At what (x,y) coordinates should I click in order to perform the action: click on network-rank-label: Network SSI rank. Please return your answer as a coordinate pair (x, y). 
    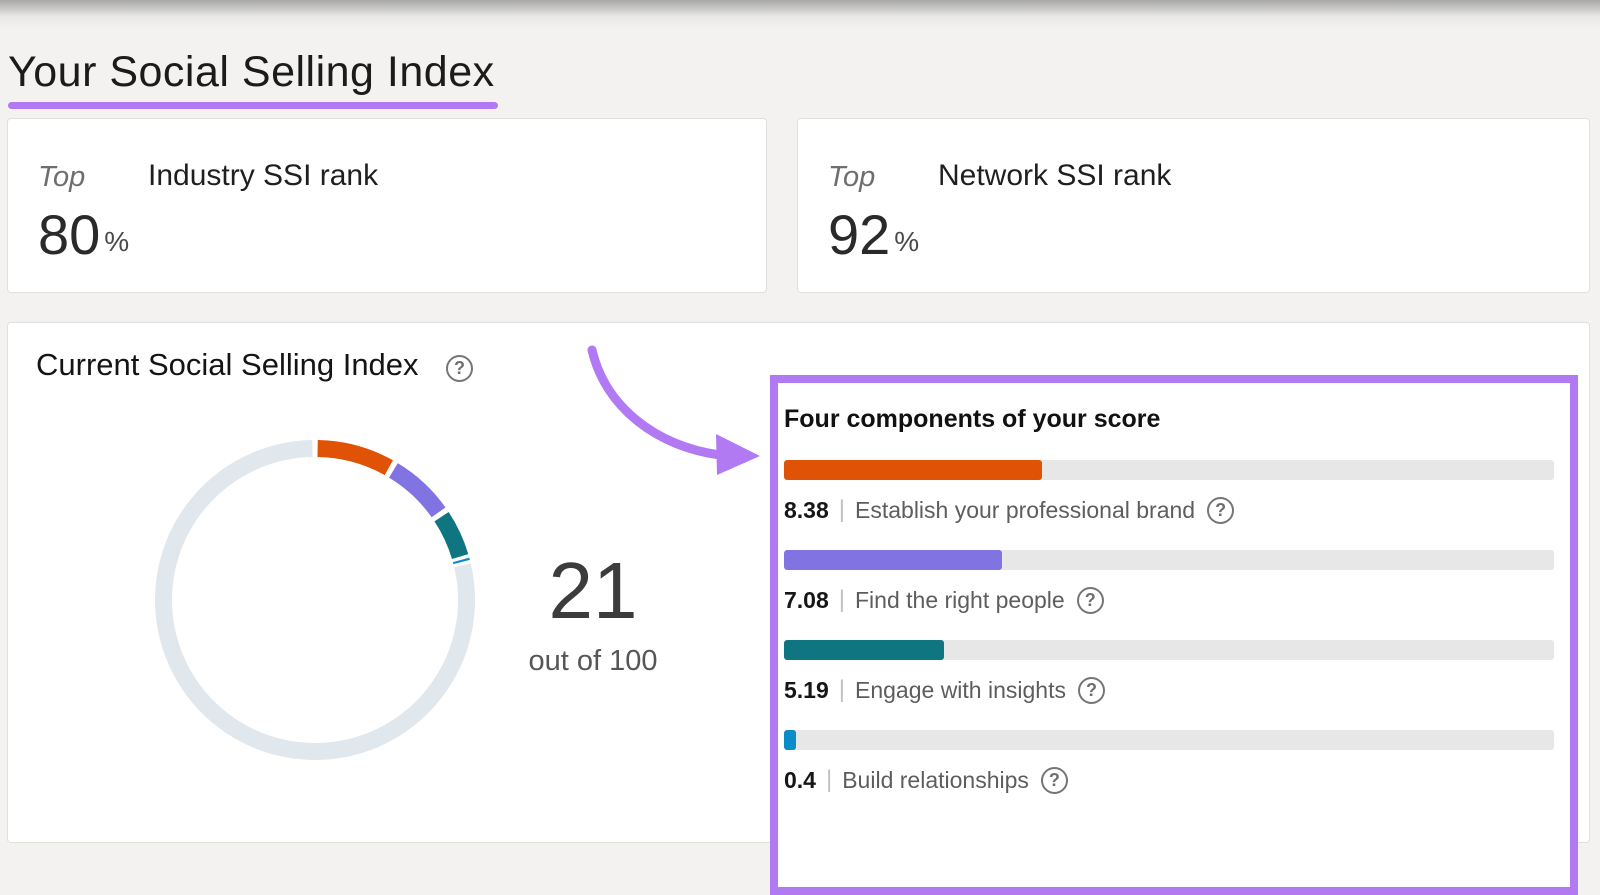
    Looking at the image, I should click on (1055, 175).